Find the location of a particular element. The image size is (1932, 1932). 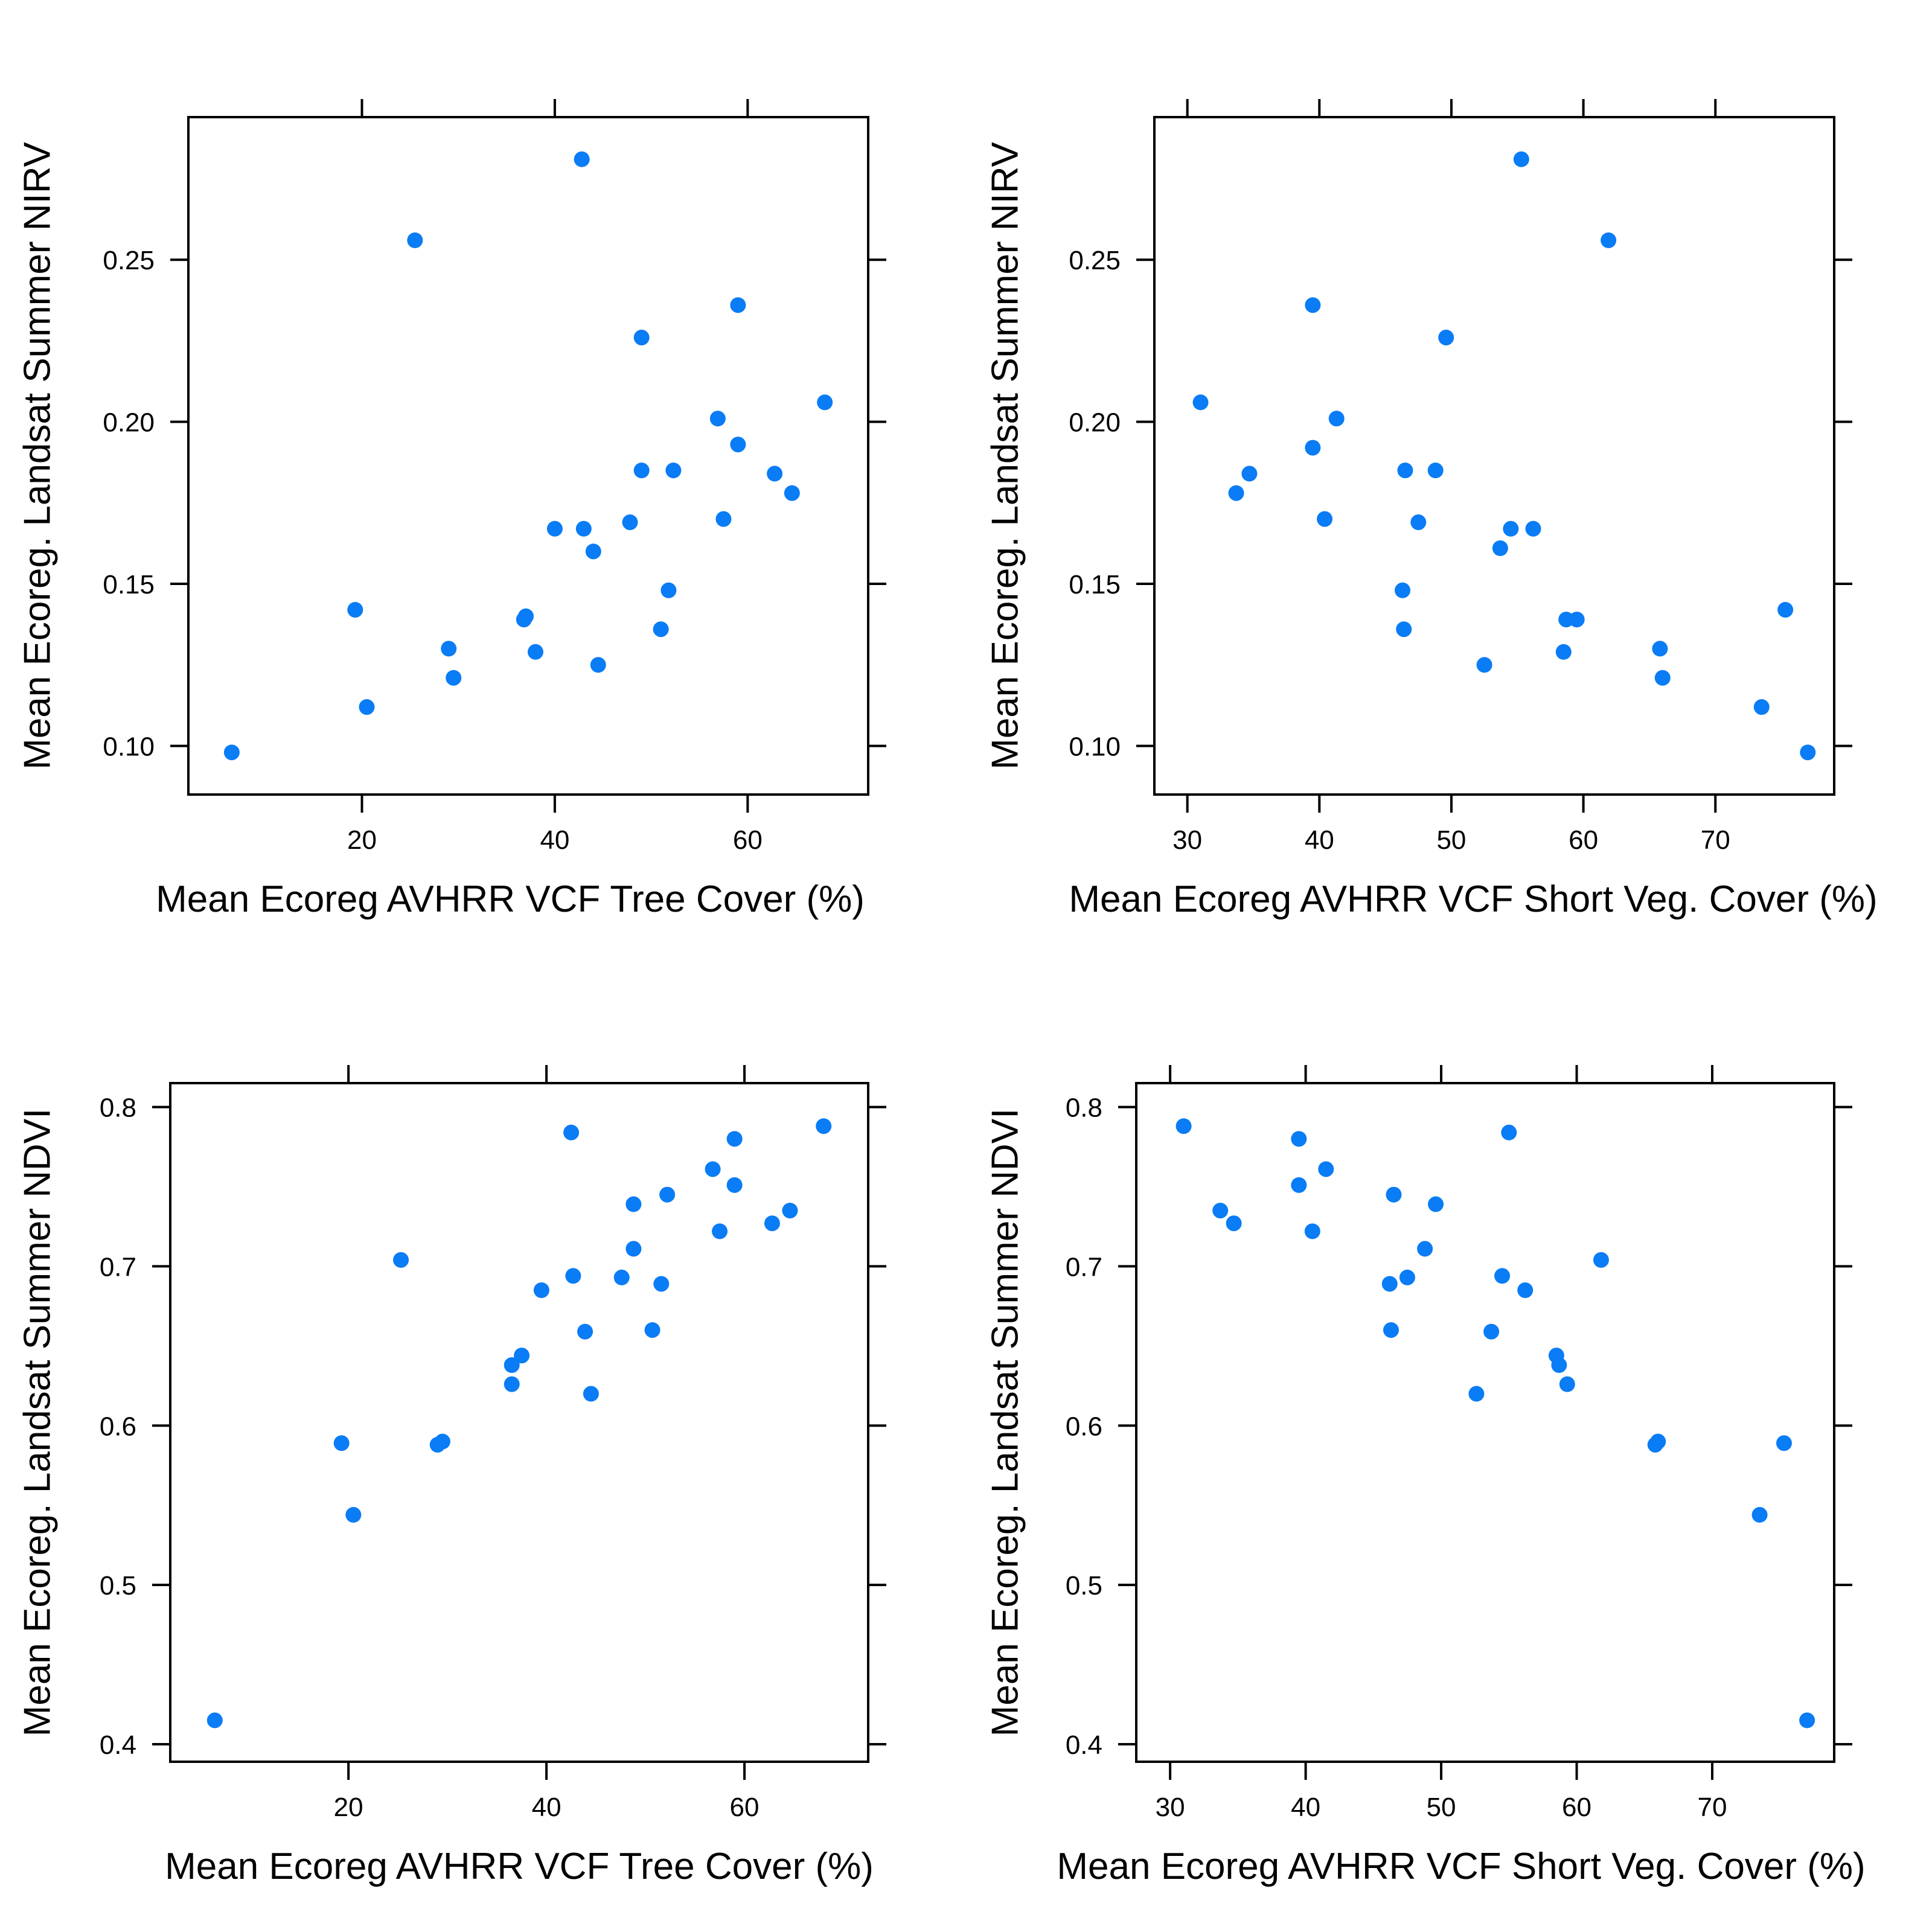

x-axis-label: Mean Ecoreg AVHRR VCF Tree Cover (%) is located at coordinates (520, 1867).